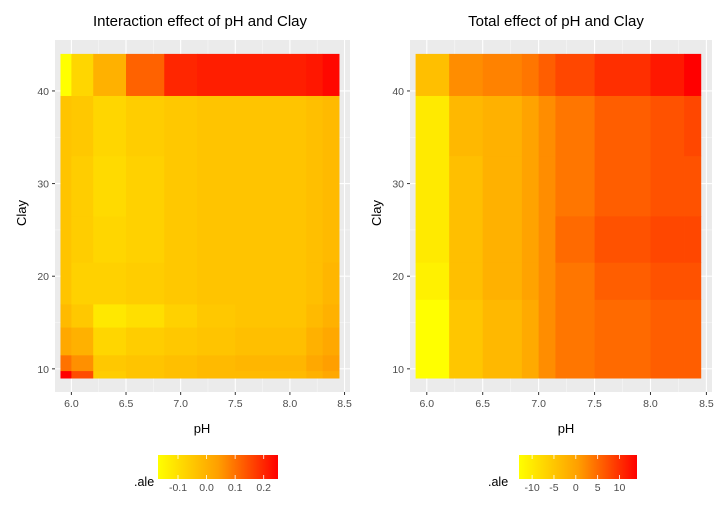  I want to click on total-effect-x-tick-label: 7.5, so click(594, 404).